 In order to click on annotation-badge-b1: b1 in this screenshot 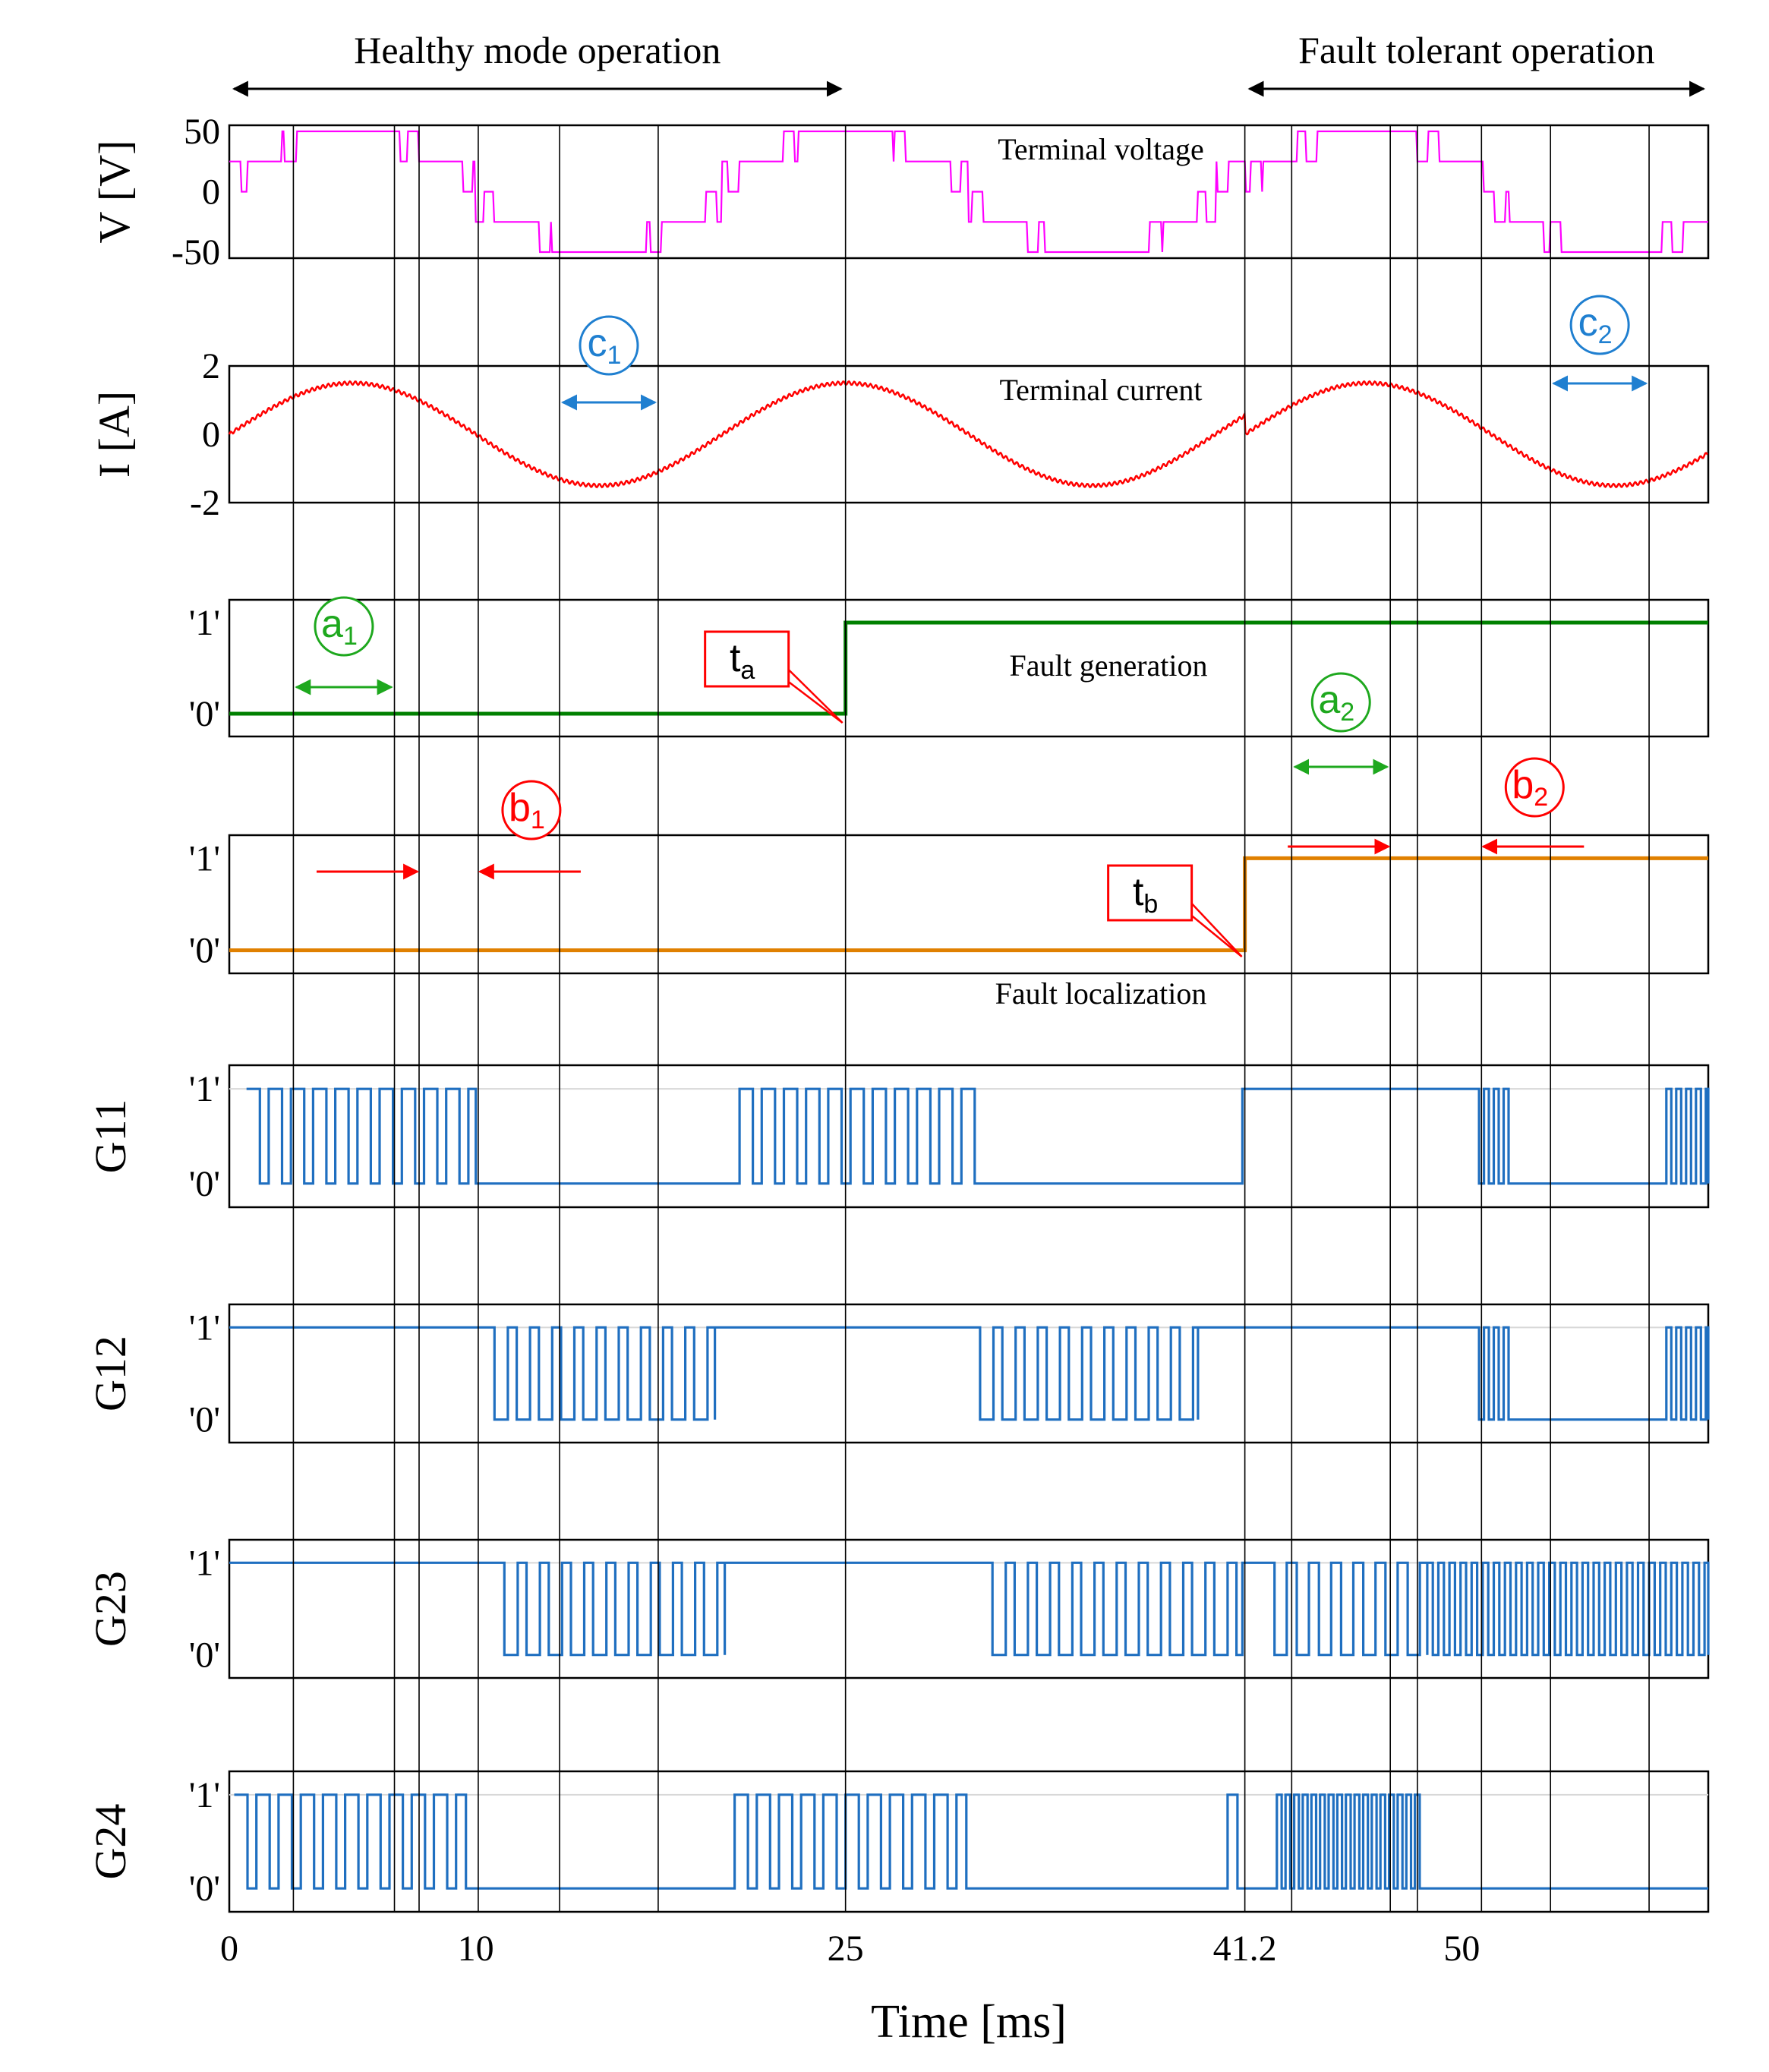, I will do `click(532, 810)`.